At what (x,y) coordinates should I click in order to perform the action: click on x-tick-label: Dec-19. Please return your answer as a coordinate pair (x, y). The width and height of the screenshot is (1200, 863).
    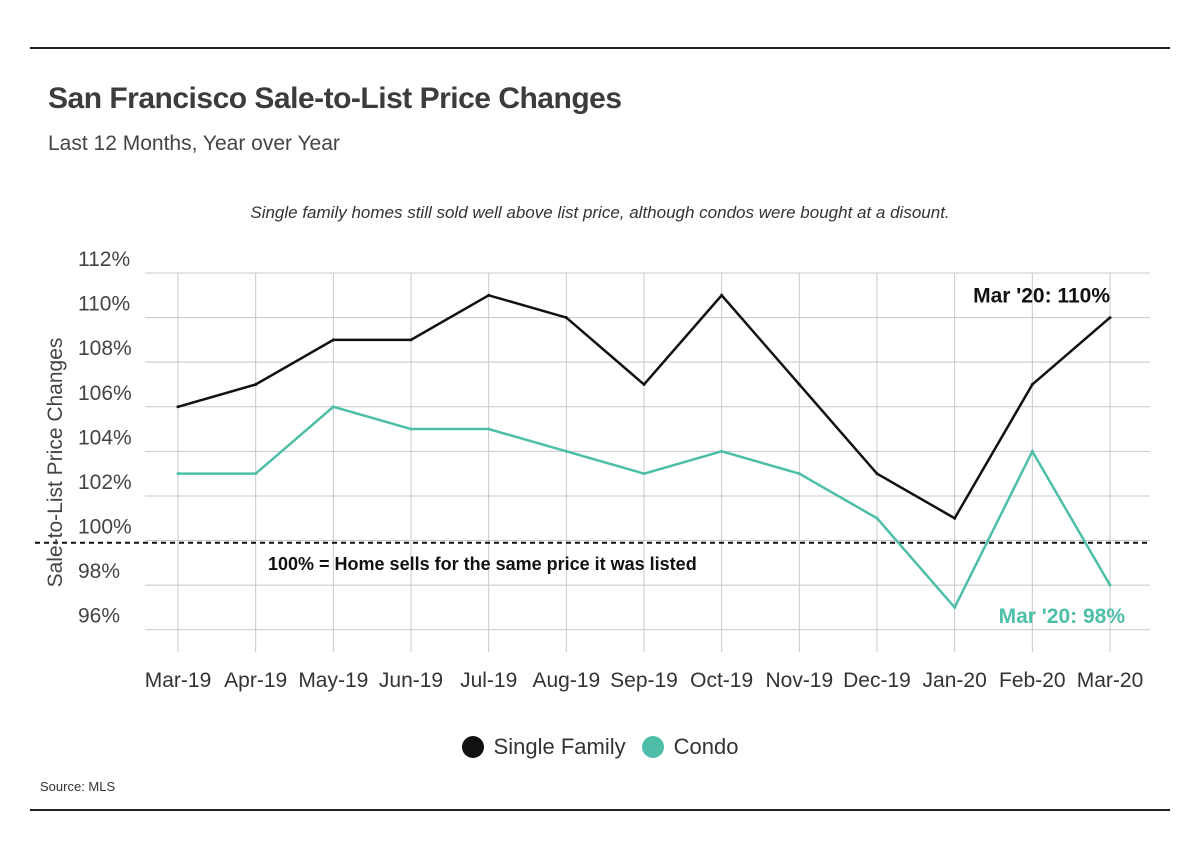
    Looking at the image, I should click on (877, 680).